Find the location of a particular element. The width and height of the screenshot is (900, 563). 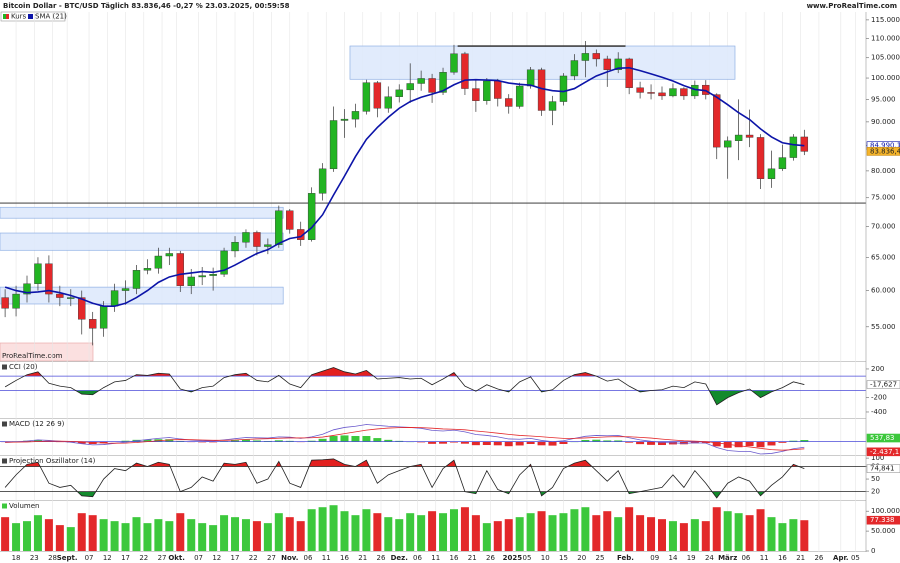

watermark-box is located at coordinates (47, 352).